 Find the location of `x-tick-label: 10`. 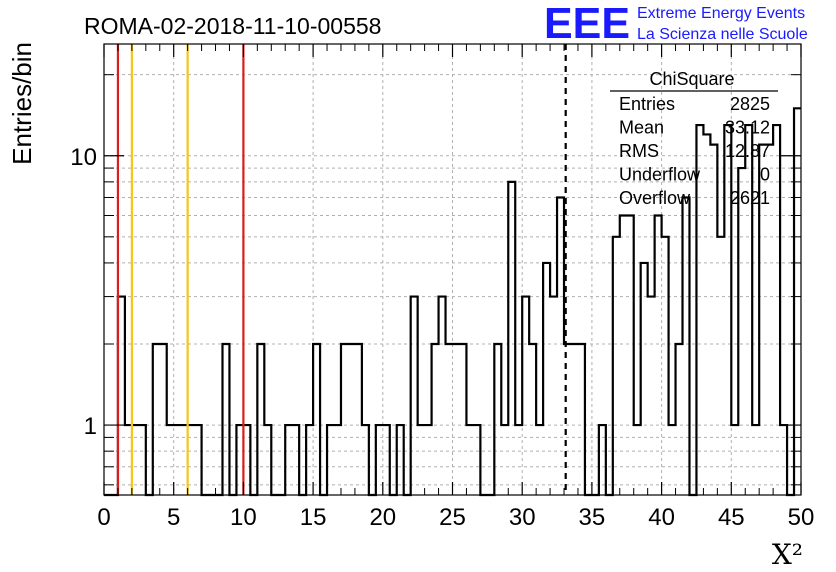

x-tick-label: 10 is located at coordinates (243, 517).